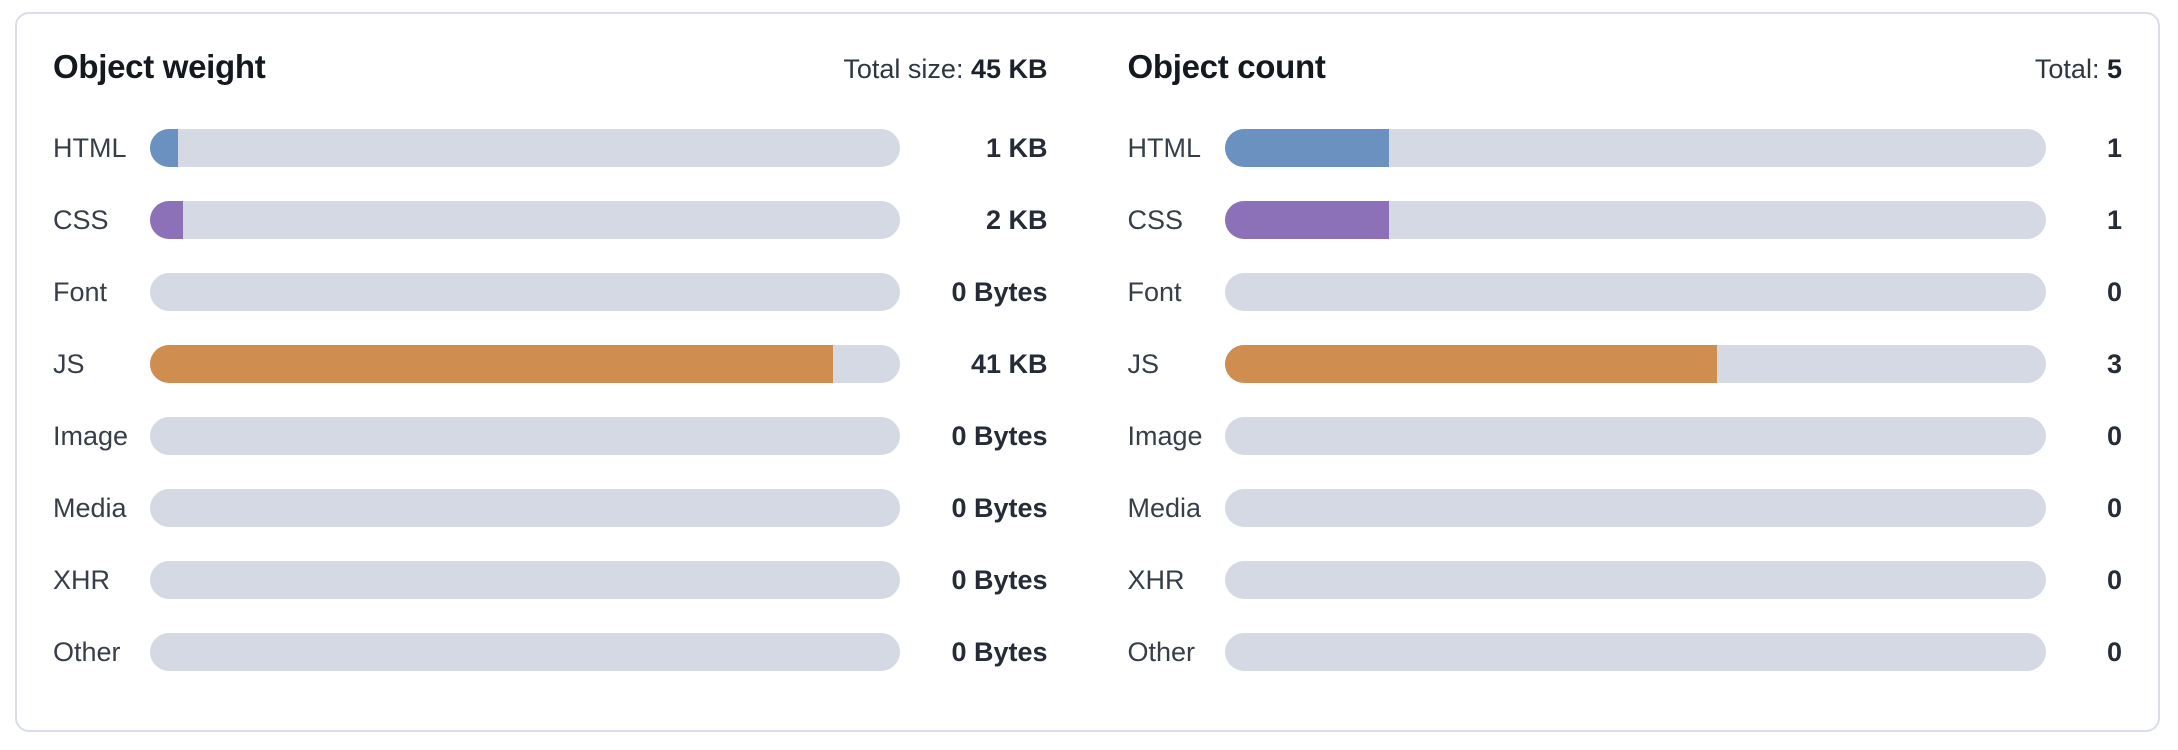 This screenshot has width=2178, height=750. Describe the element at coordinates (550, 68) in the screenshot. I see `object-weight-header: Object weight Total size: 45 KB` at that location.